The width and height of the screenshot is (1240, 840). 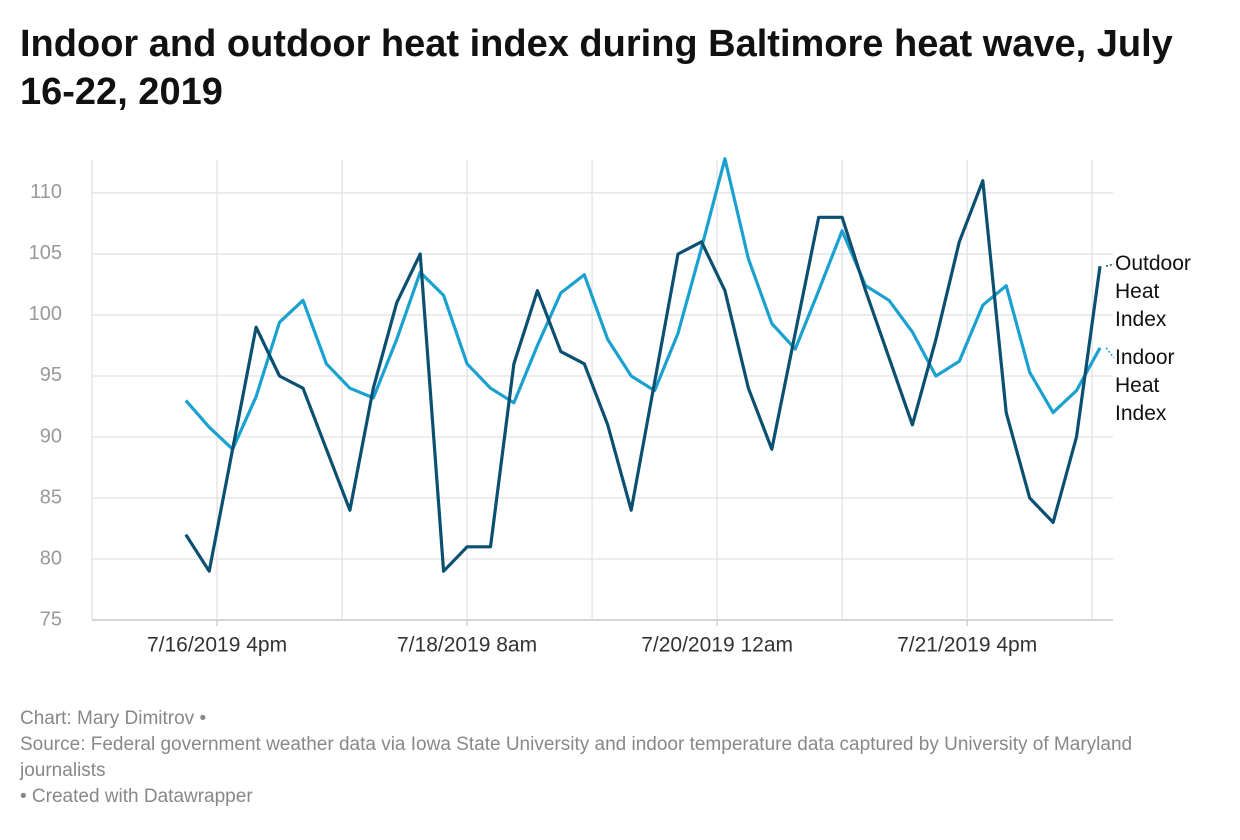 What do you see at coordinates (717, 645) in the screenshot?
I see `x-tick-label: 7/20/2019 12am` at bounding box center [717, 645].